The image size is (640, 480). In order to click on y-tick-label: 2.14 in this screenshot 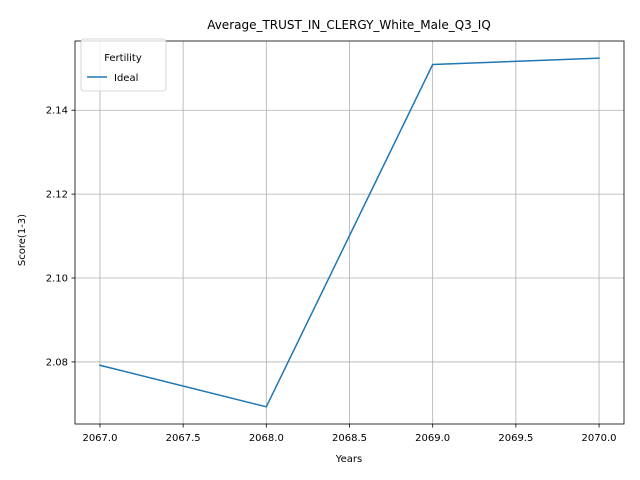, I will do `click(57, 111)`.